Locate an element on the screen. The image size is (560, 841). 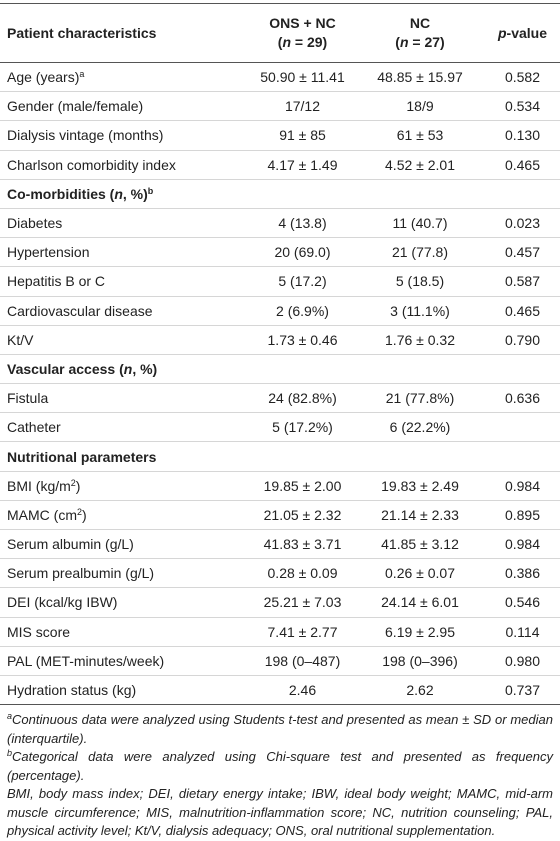
text: Kt/V is located at coordinates (20, 339).